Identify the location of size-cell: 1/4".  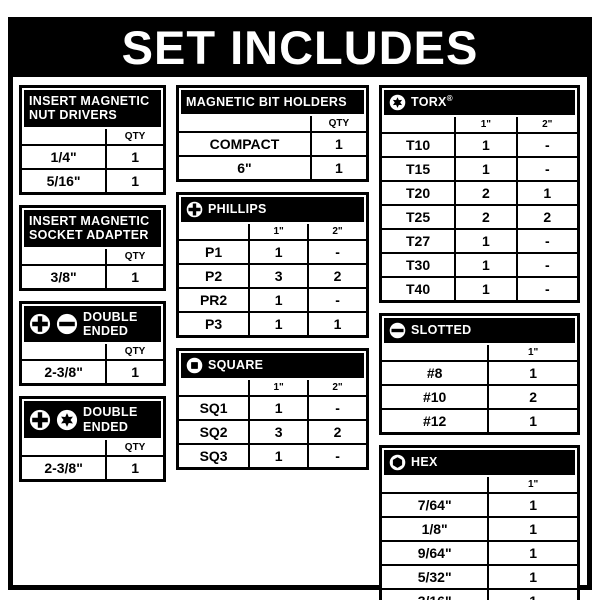
(63, 156).